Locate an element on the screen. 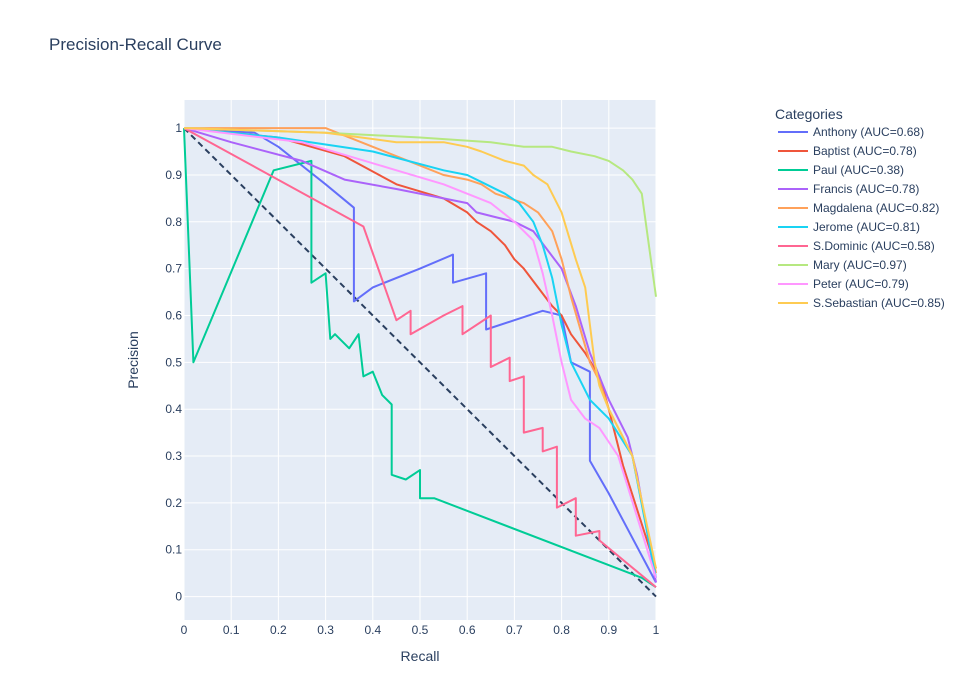 This screenshot has width=980, height=700. y-tick-label: 0.5 is located at coordinates (173, 362).